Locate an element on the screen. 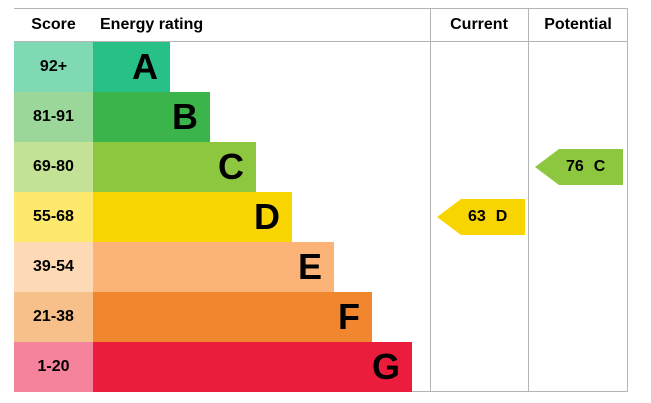 This screenshot has width=651, height=403. potential-rating-band: C is located at coordinates (599, 166).